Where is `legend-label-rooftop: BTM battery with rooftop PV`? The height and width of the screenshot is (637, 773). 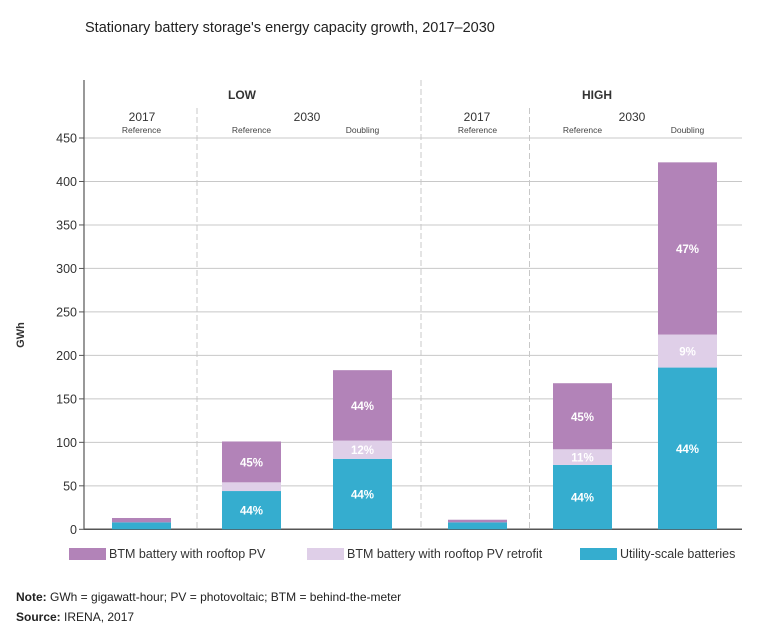
legend-label-rooftop: BTM battery with rooftop PV is located at coordinates (187, 554).